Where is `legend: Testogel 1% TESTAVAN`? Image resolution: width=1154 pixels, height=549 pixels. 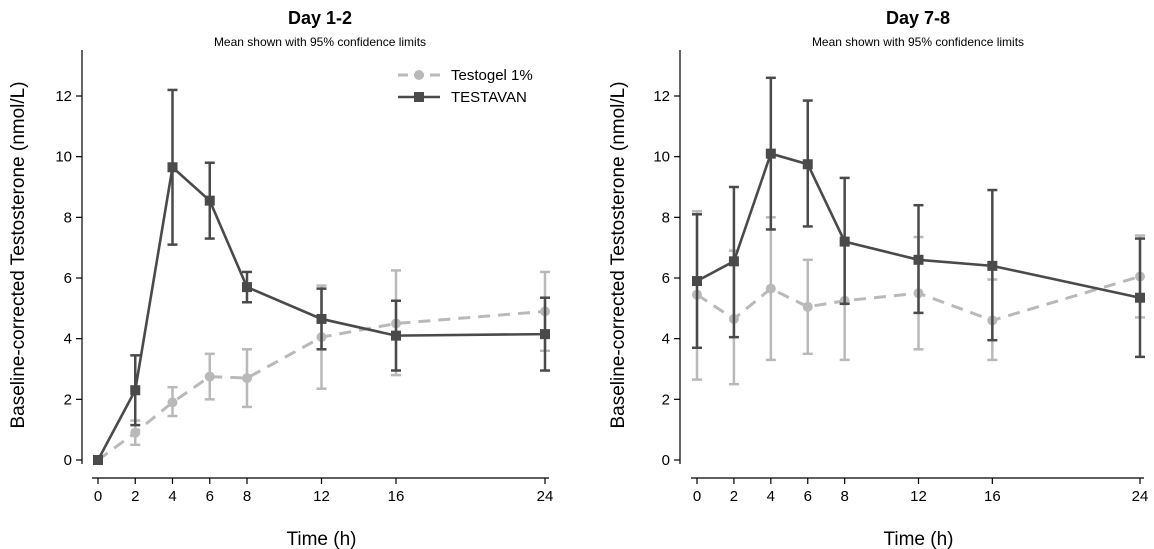
legend: Testogel 1% TESTAVAN is located at coordinates (465, 86).